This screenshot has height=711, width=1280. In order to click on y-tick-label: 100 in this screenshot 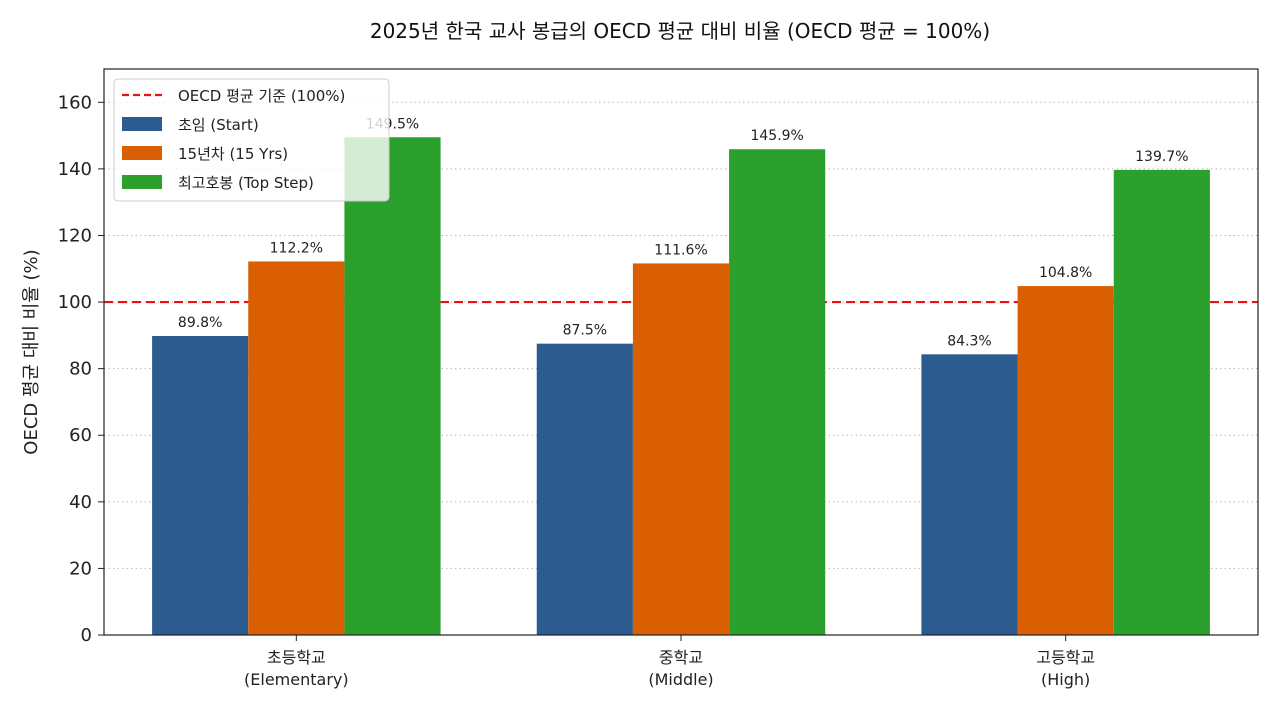, I will do `click(75, 302)`.